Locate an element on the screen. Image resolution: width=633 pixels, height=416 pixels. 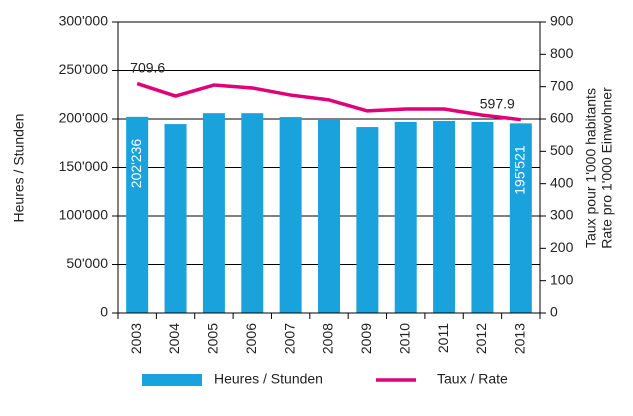
y2-tick-label: 0 is located at coordinates (554, 312).